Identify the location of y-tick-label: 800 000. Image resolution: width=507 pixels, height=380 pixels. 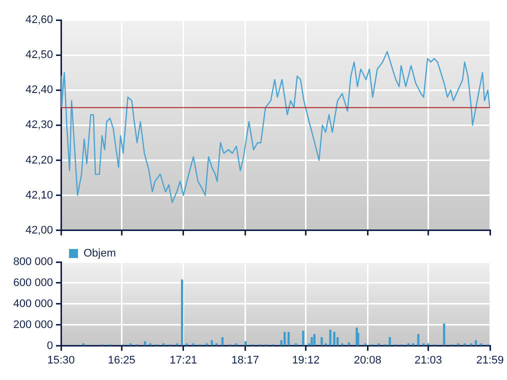
(33, 262).